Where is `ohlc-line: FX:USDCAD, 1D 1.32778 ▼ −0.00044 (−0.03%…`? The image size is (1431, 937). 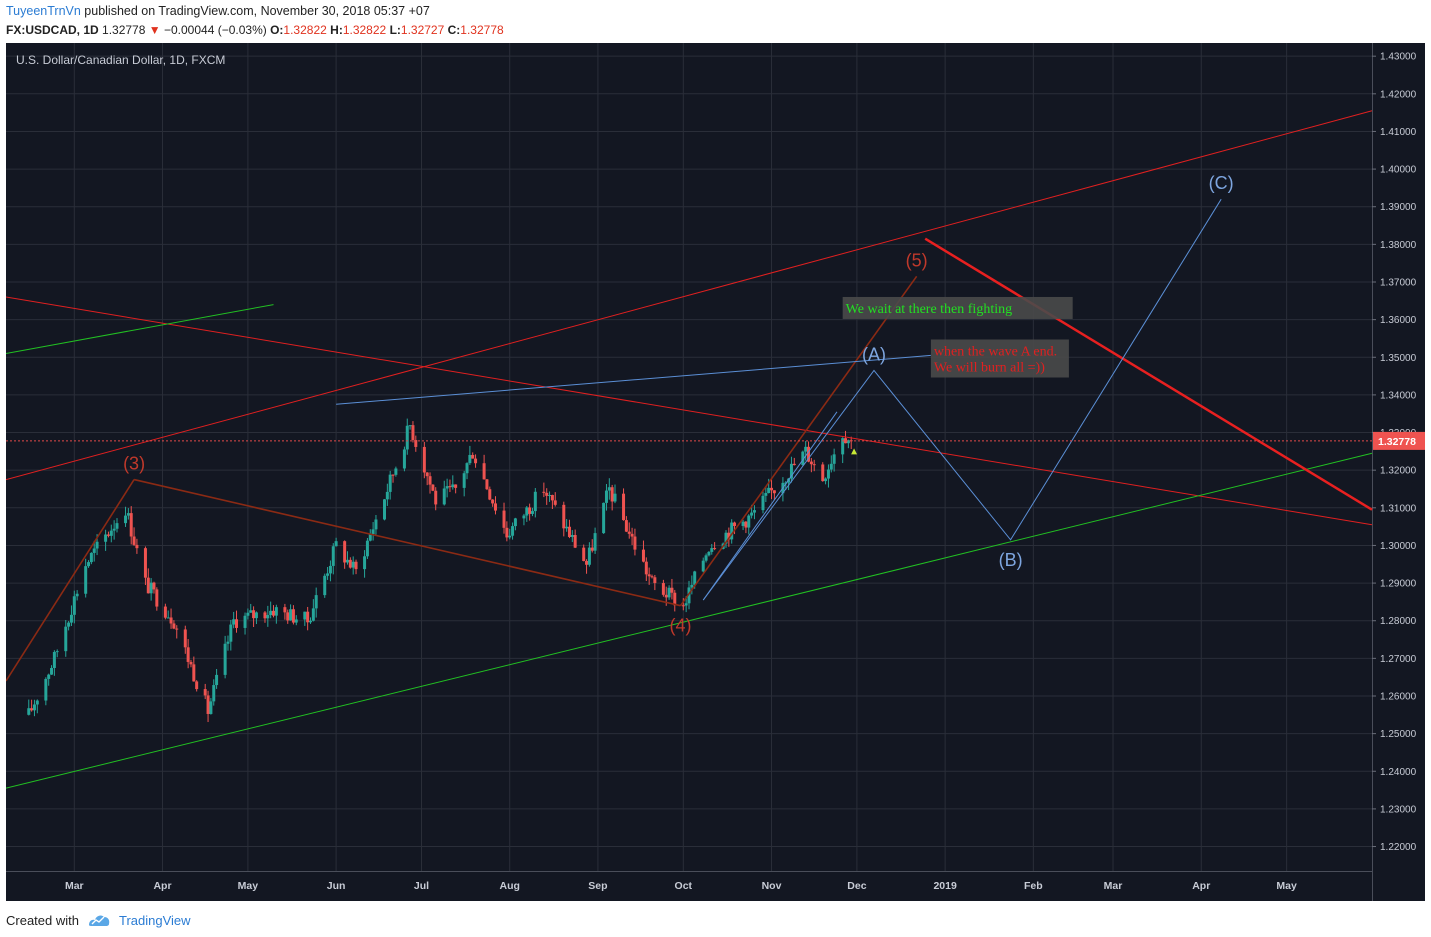 ohlc-line: FX:USDCAD, 1D 1.32778 ▼ −0.00044 (−0.03%… is located at coordinates (255, 30).